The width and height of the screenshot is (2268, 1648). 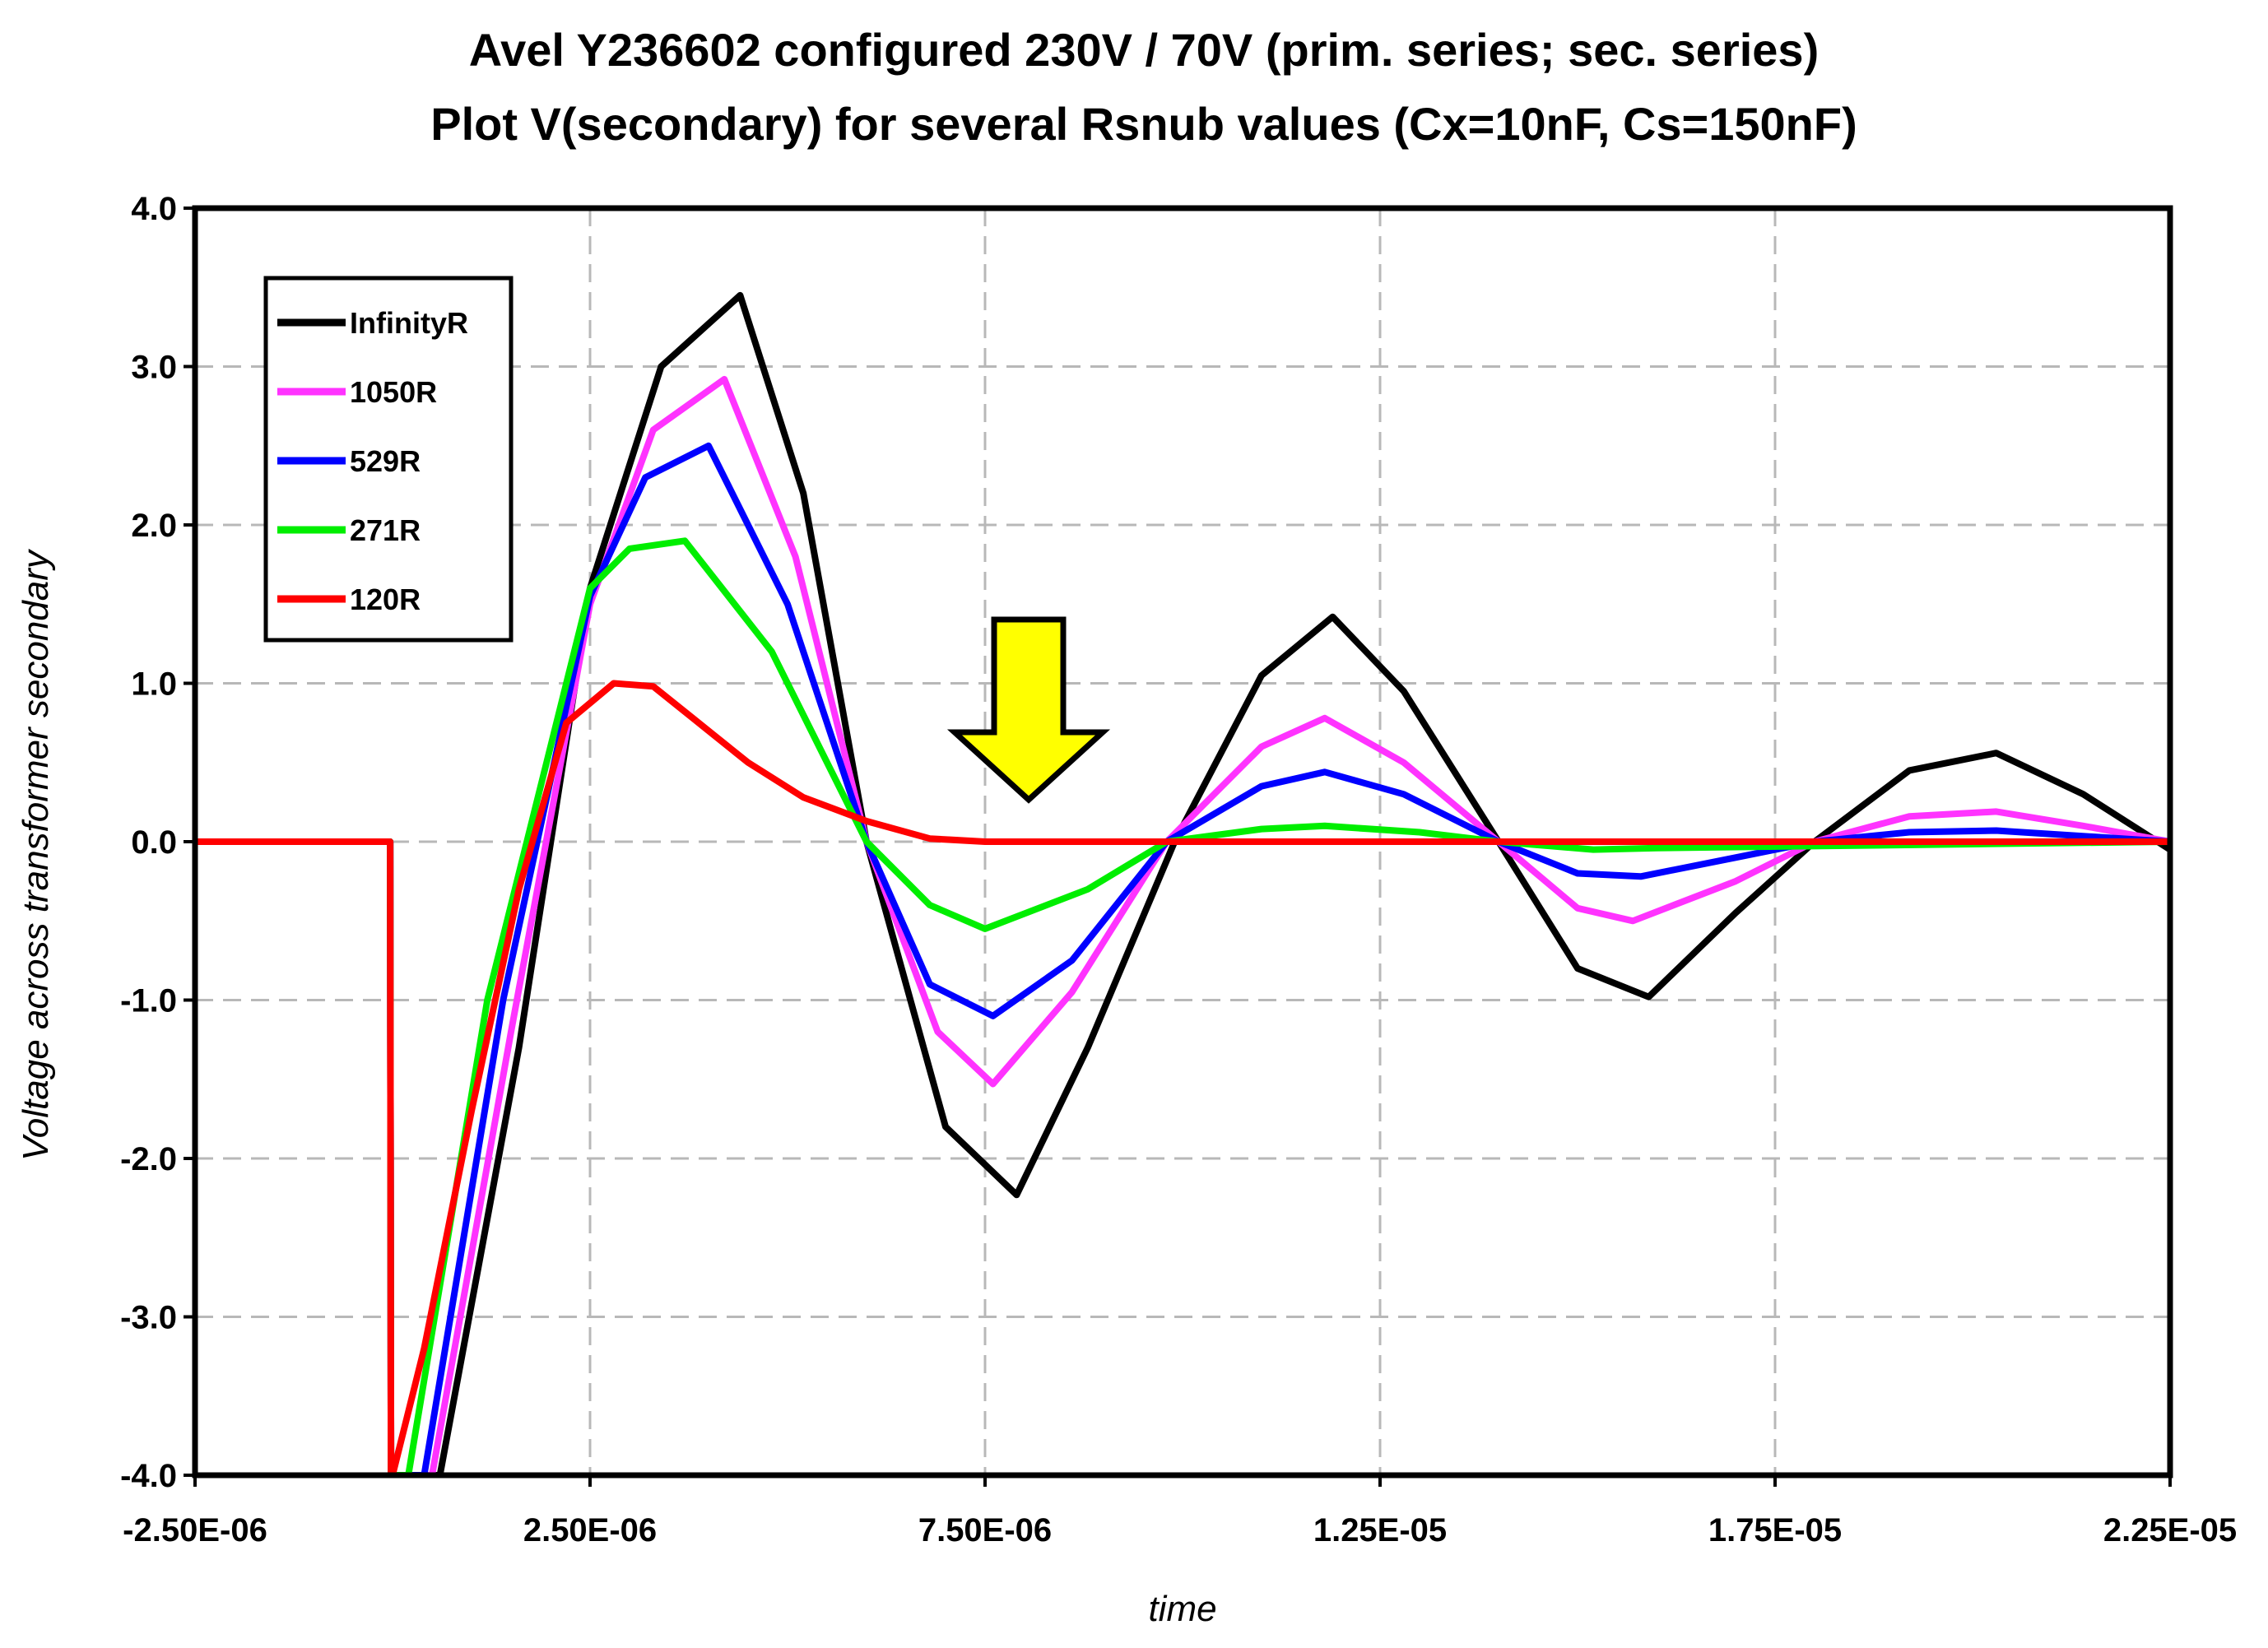 What do you see at coordinates (1028, 710) in the screenshot?
I see `down-arrow-icon` at bounding box center [1028, 710].